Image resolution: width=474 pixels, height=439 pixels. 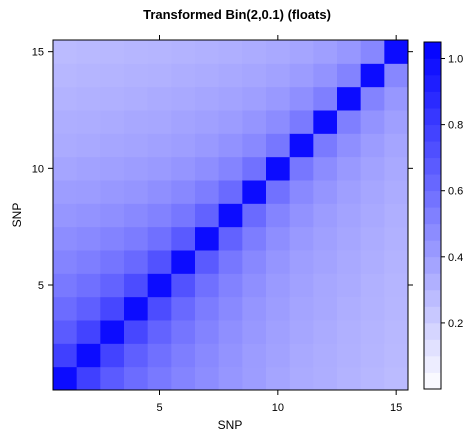 What do you see at coordinates (455, 258) in the screenshot?
I see `colorbar-tick-label: 0.4` at bounding box center [455, 258].